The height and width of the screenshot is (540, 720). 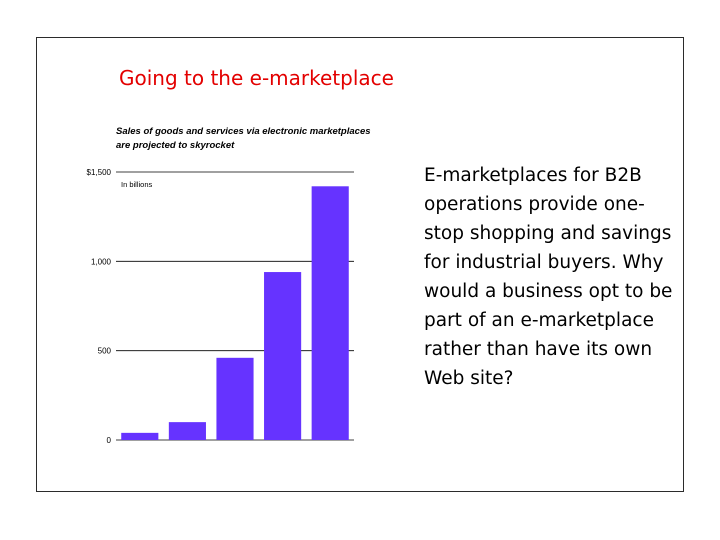 What do you see at coordinates (105, 351) in the screenshot?
I see `y-tick-label: 500` at bounding box center [105, 351].